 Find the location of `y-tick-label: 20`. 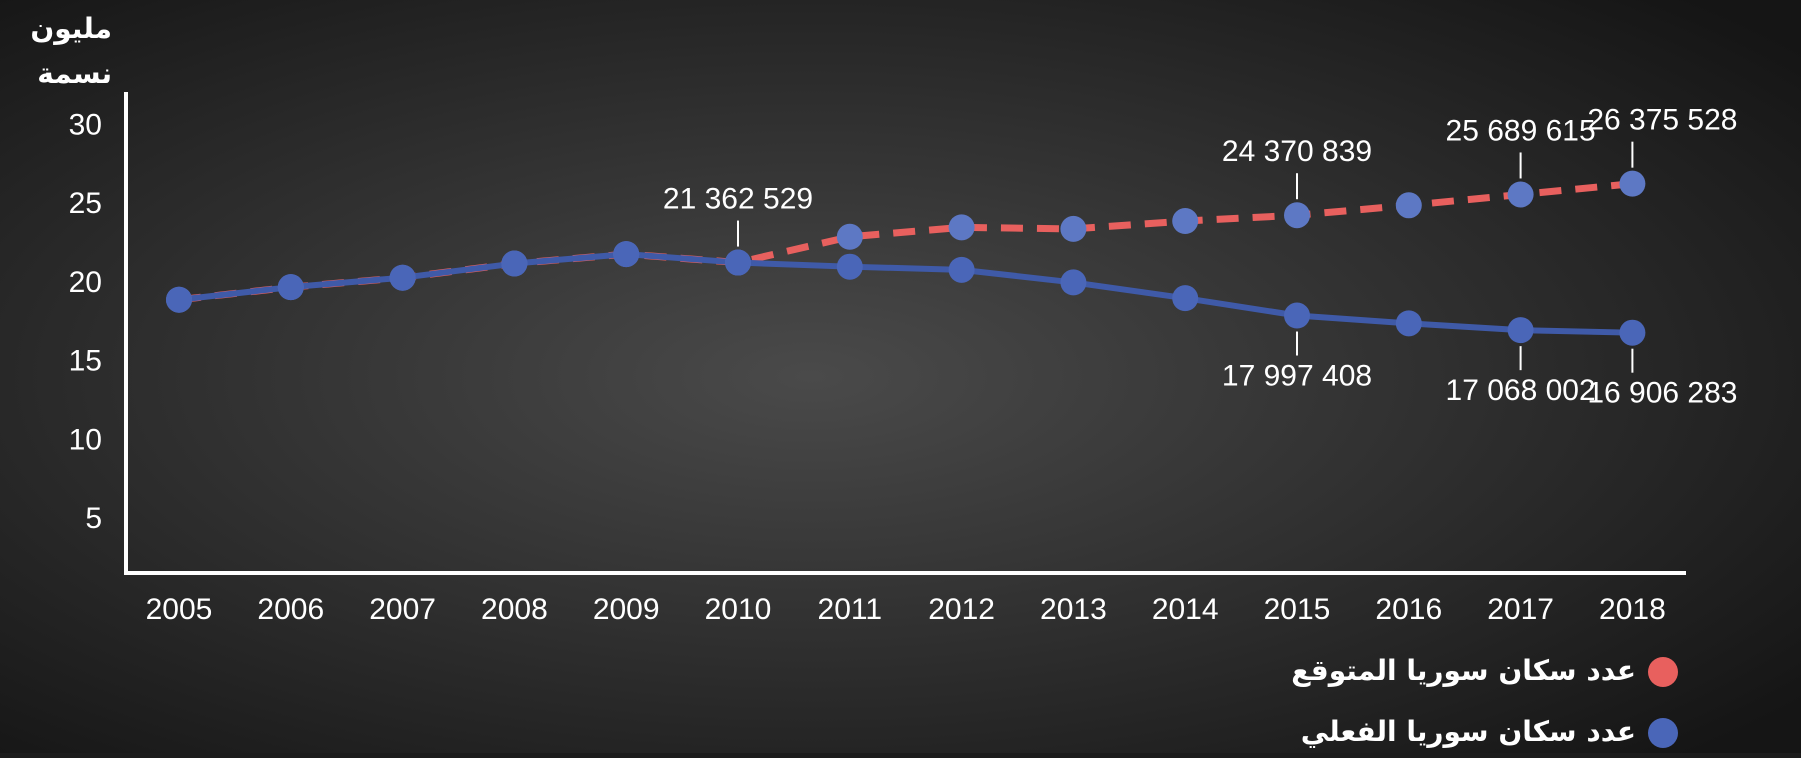

y-tick-label: 20 is located at coordinates (85, 282).